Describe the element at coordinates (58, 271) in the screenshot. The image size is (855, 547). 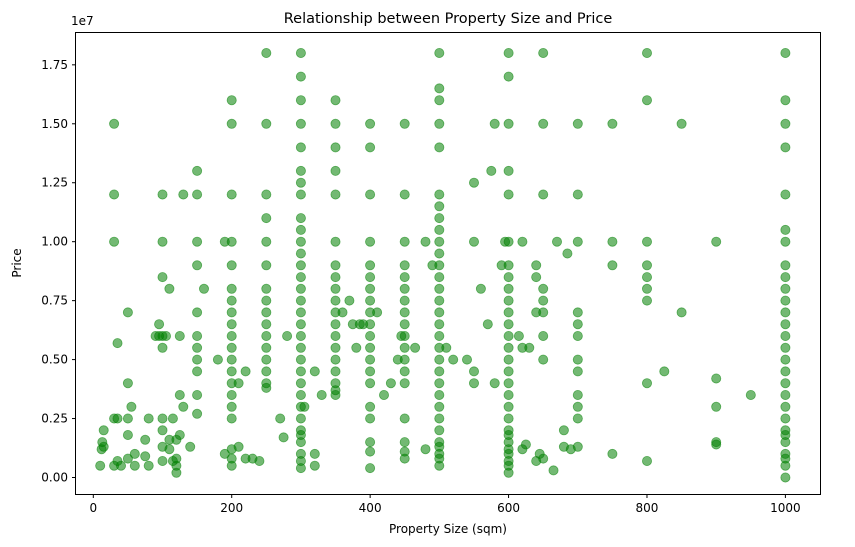
I see `y-axis-ticks: 0.00 0.25 0.50 0.75 1.00 1.25 1.50 1.75` at that location.